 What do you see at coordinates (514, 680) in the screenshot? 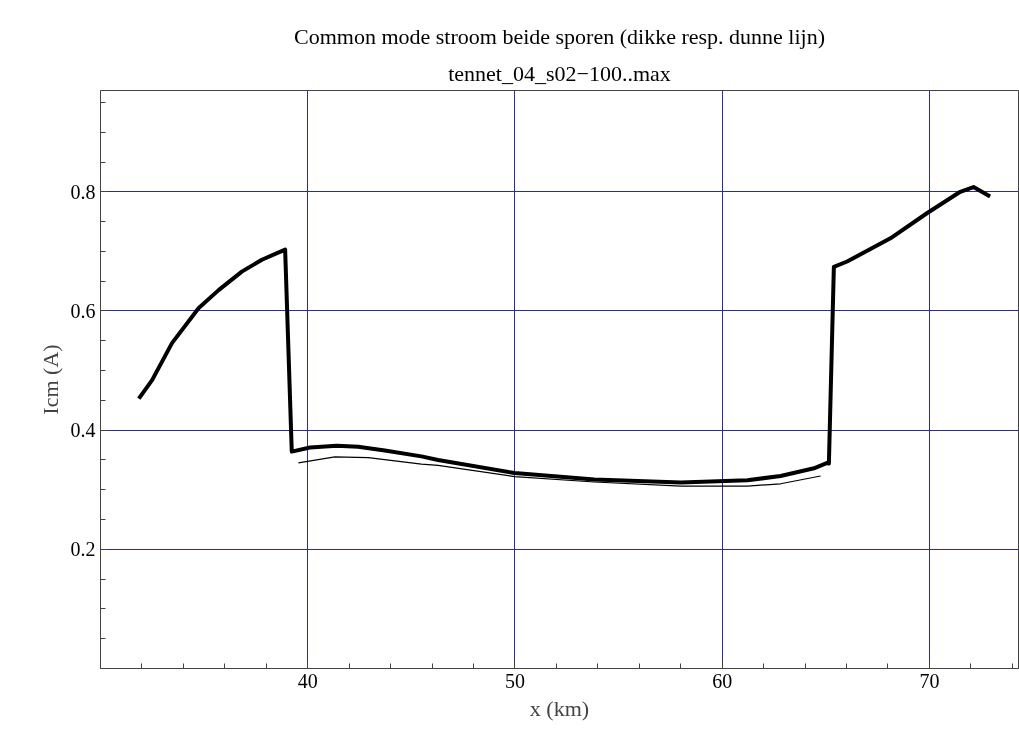
I see `x-tick-label: 50` at bounding box center [514, 680].